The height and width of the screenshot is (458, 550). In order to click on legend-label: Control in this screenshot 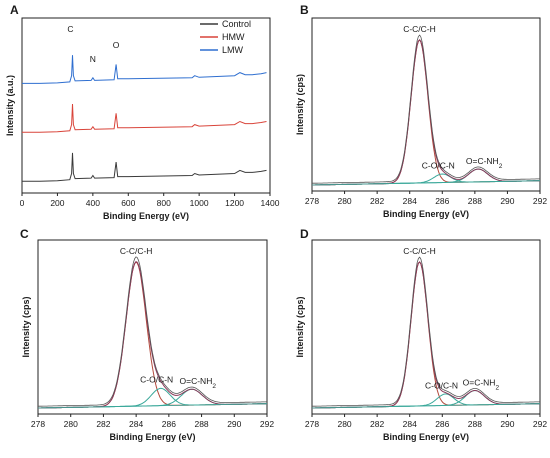, I will do `click(236, 24)`.